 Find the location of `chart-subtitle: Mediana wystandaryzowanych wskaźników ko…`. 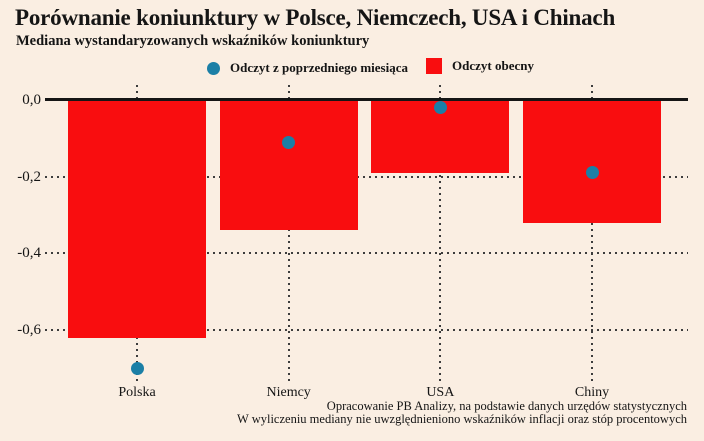

chart-subtitle: Mediana wystandaryzowanych wskaźników ko… is located at coordinates (193, 41).